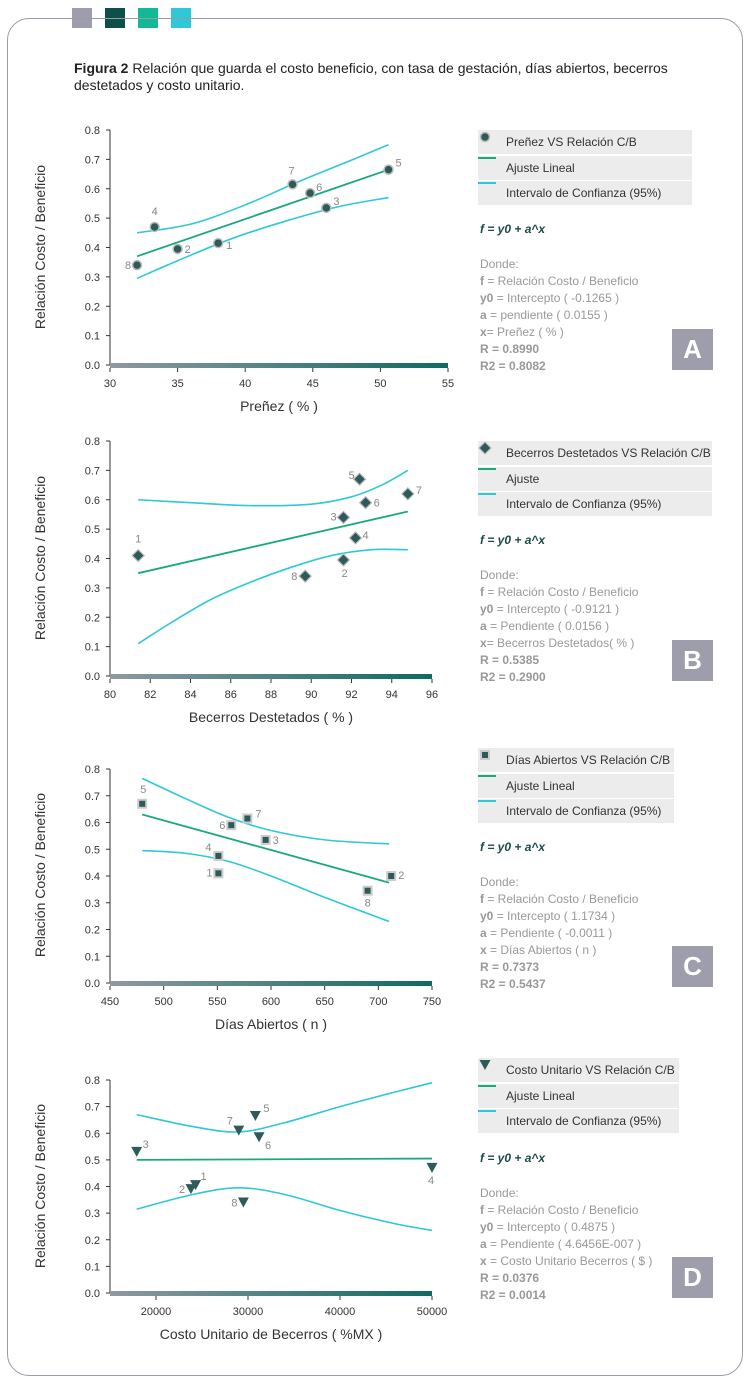 Image resolution: width=750 pixels, height=1382 pixels. Describe the element at coordinates (311, 695) in the screenshot. I see `x-tick-label: 90` at that location.